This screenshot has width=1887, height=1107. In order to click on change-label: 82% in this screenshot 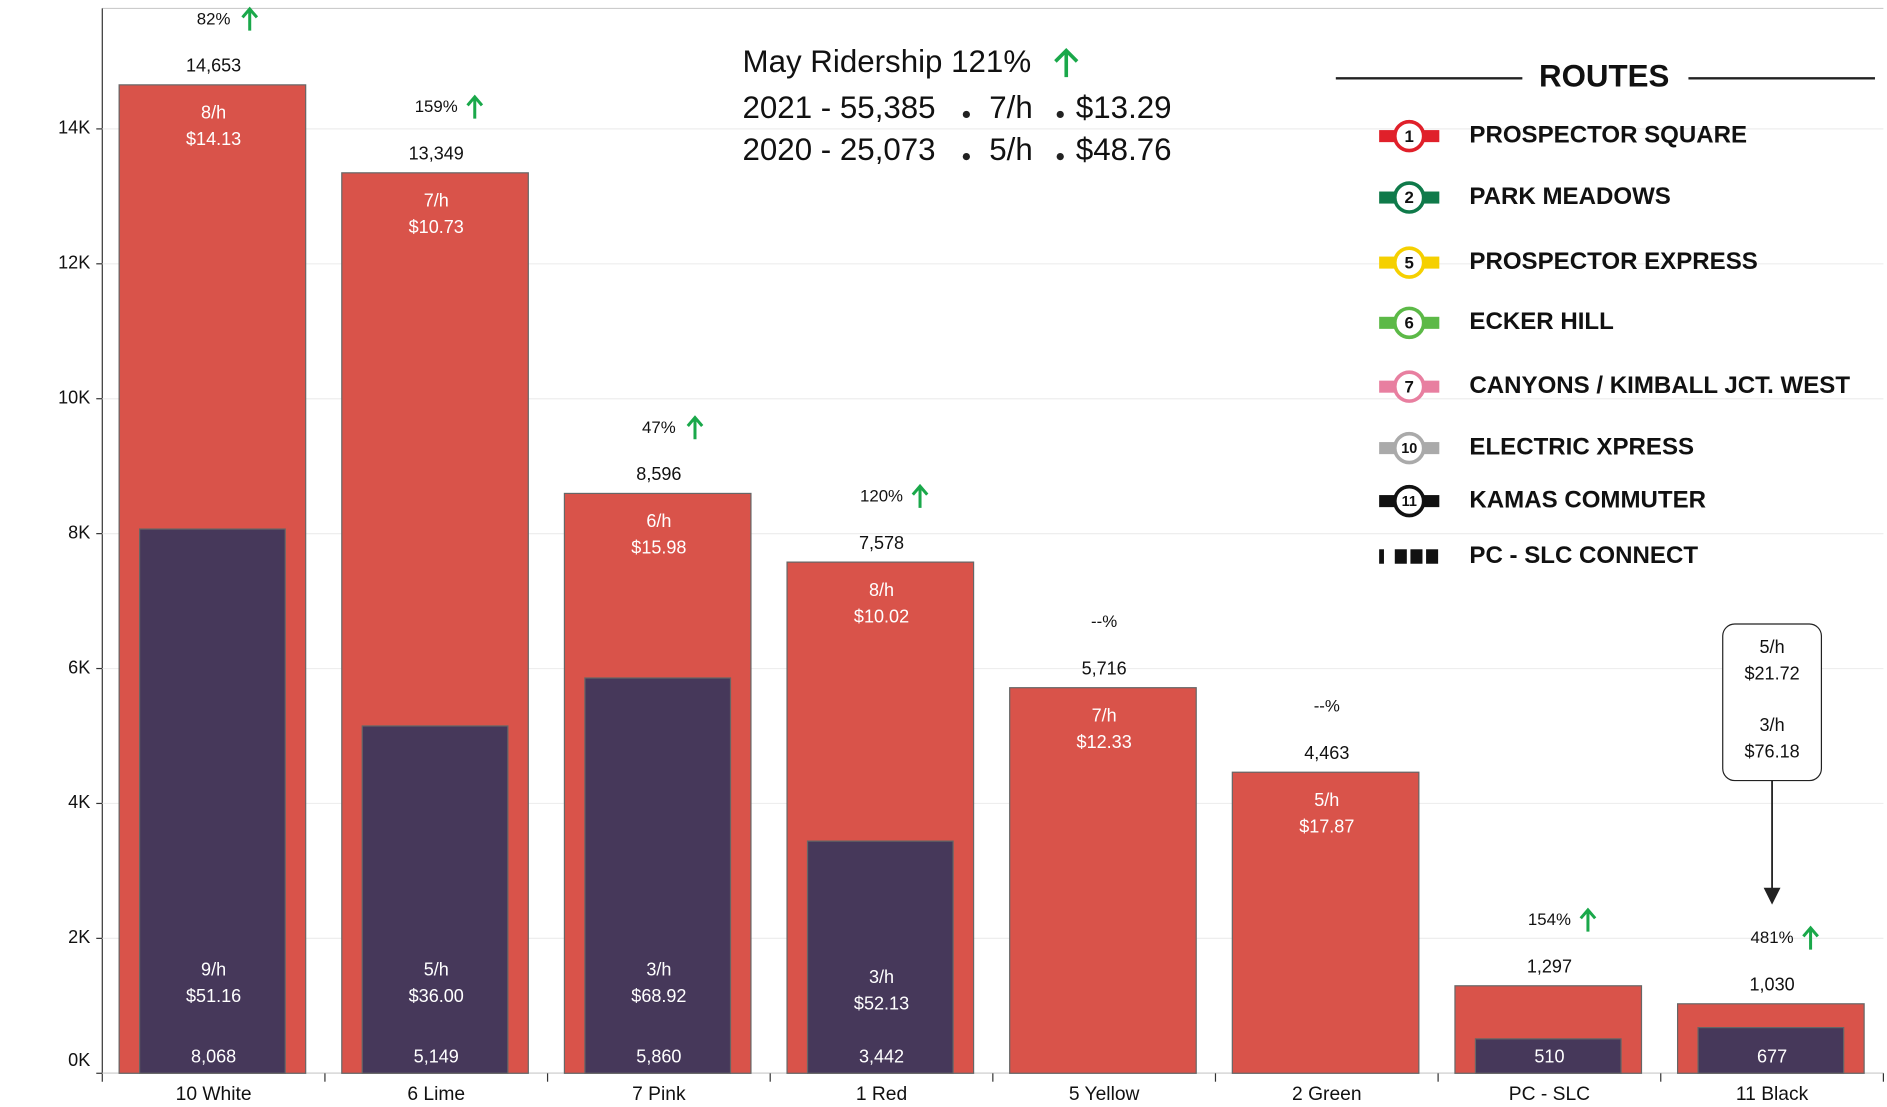, I will do `click(214, 18)`.